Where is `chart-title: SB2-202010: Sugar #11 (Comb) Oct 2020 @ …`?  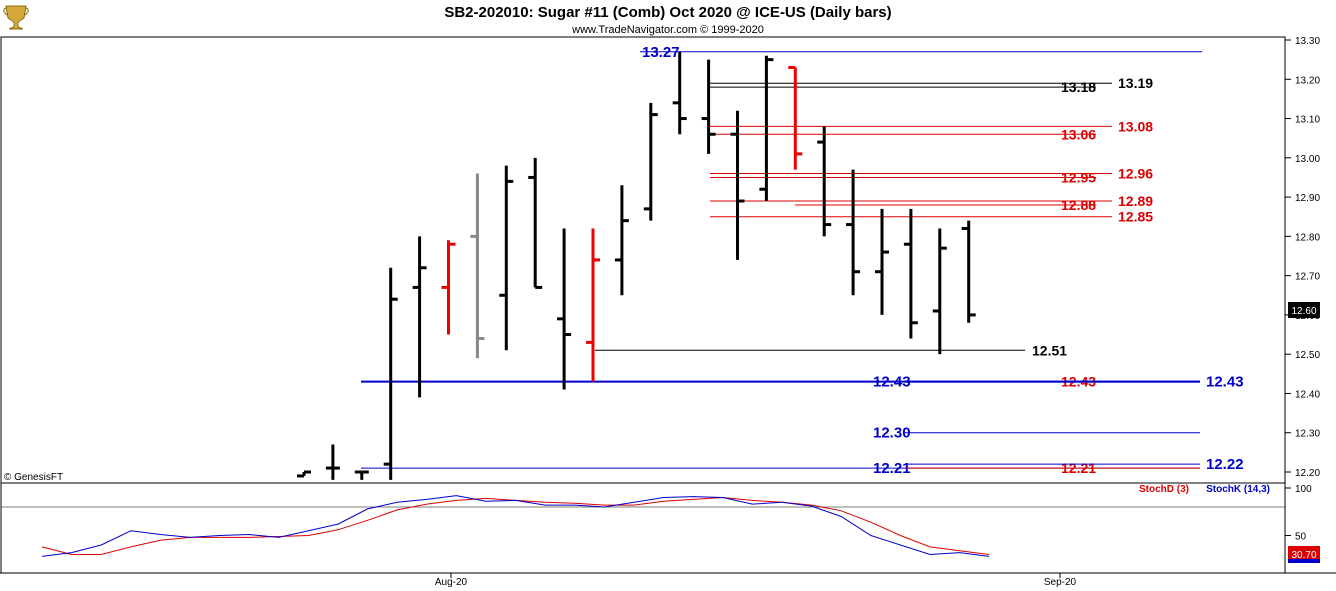
chart-title: SB2-202010: Sugar #11 (Comb) Oct 2020 @ … is located at coordinates (667, 12).